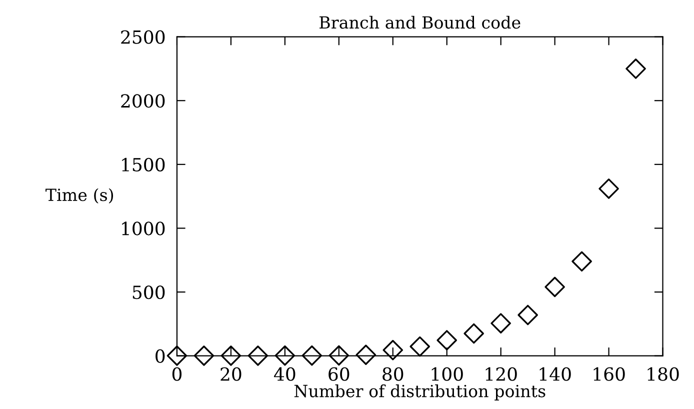 This screenshot has height=409, width=694. What do you see at coordinates (143, 165) in the screenshot?
I see `y-tick-label: 1500` at bounding box center [143, 165].